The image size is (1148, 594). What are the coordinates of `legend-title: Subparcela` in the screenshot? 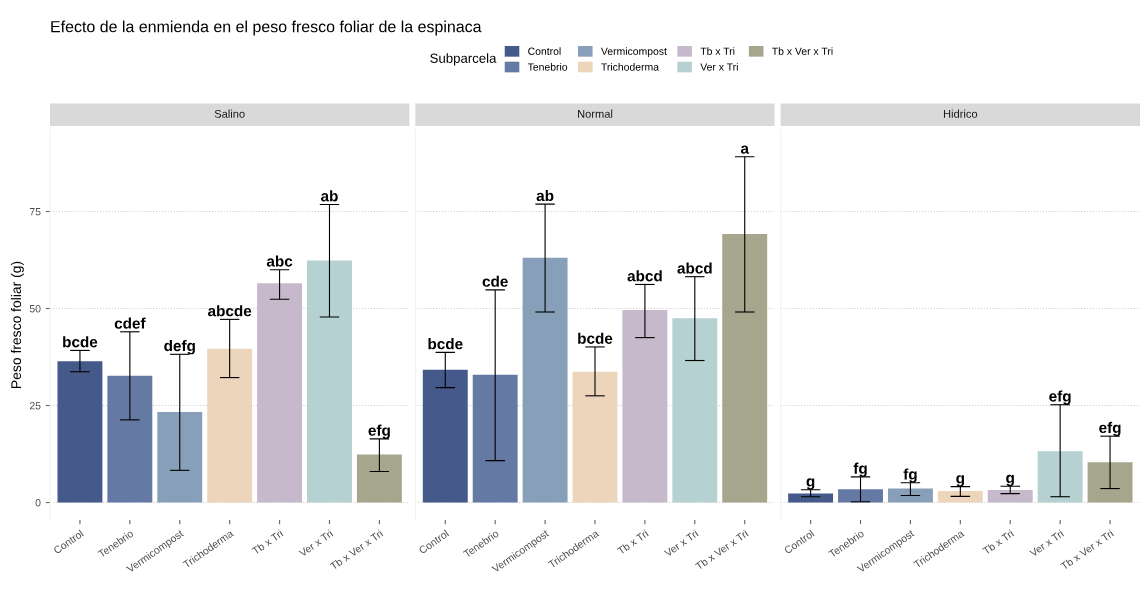 It's located at (463, 59).